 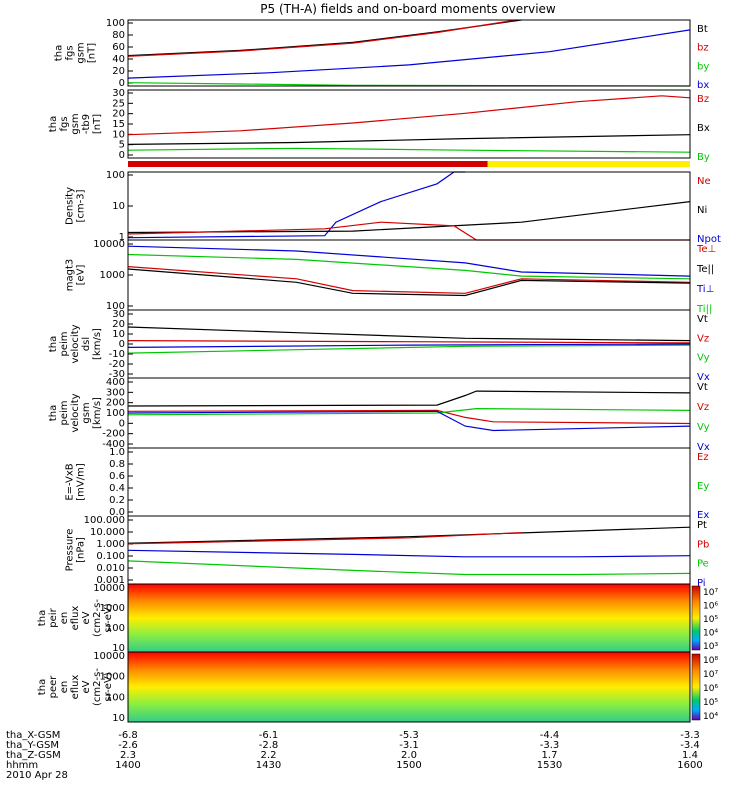 What do you see at coordinates (97, 687) in the screenshot?
I see `panel-10-ylabel-5: (cm2-s-` at bounding box center [97, 687].